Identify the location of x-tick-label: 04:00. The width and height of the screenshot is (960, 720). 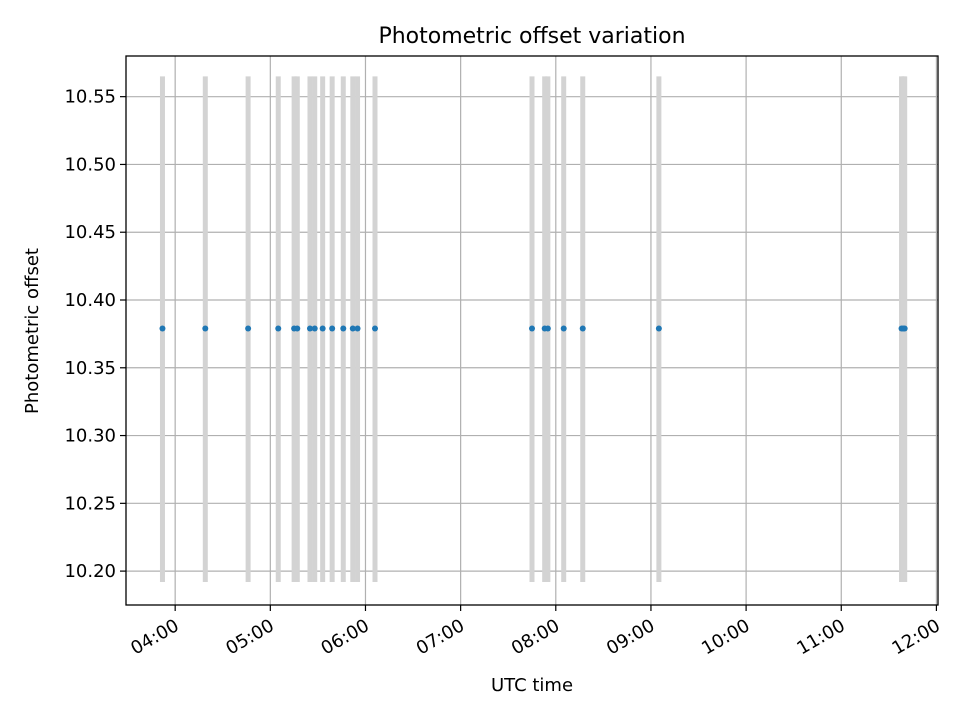
(154, 637).